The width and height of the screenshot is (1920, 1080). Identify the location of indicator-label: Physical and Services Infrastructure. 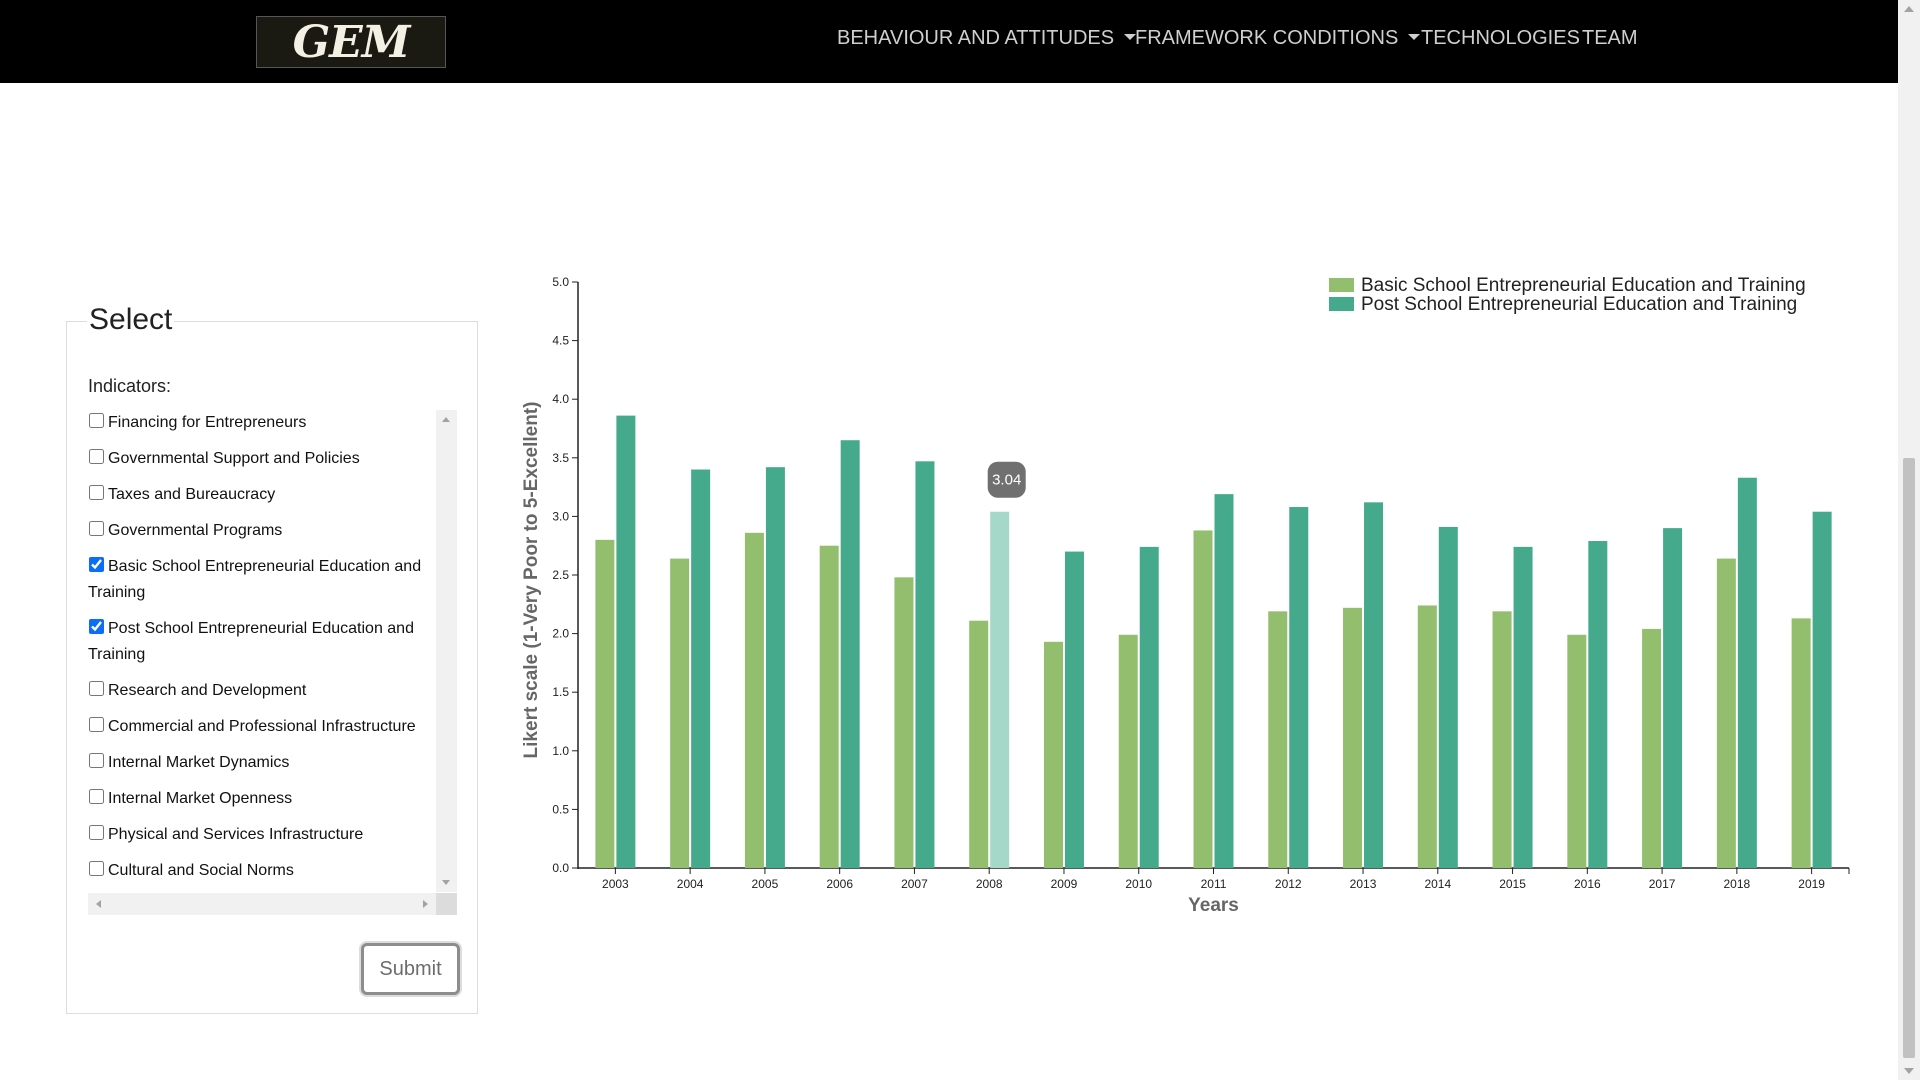
(236, 834).